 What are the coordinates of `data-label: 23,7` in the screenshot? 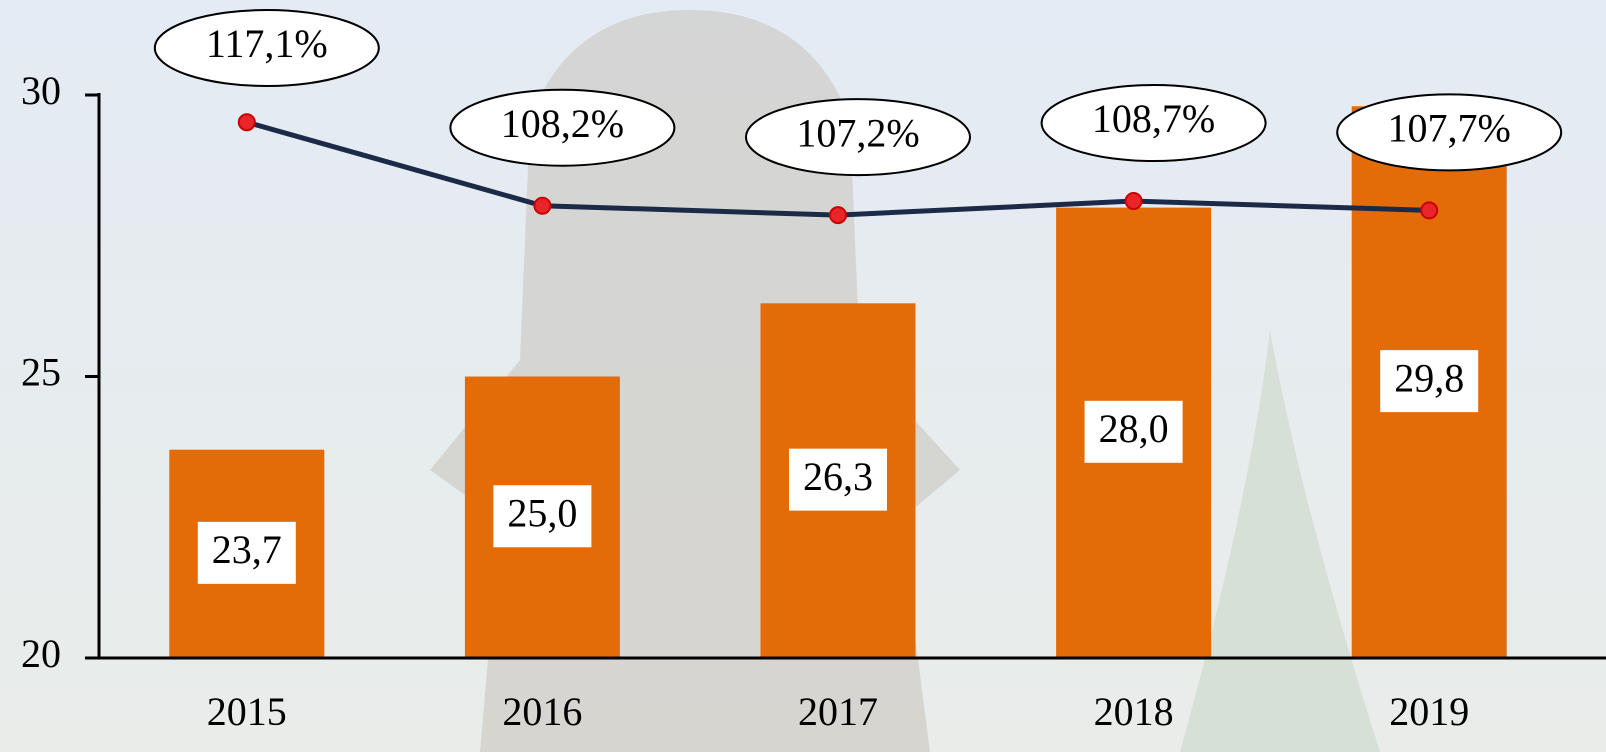 It's located at (247, 549).